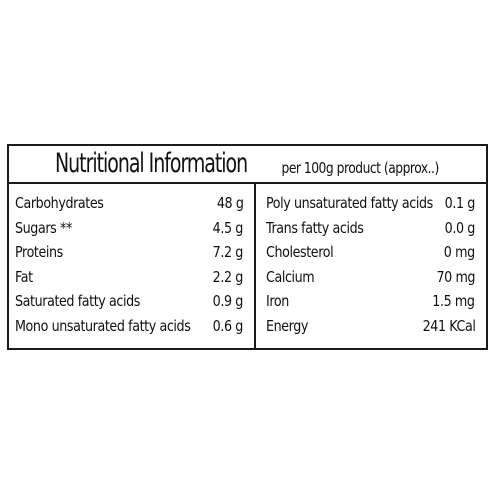 Image resolution: width=500 pixels, height=500 pixels. I want to click on nutrient-label: Mono unsaturated fatty acids, so click(103, 325).